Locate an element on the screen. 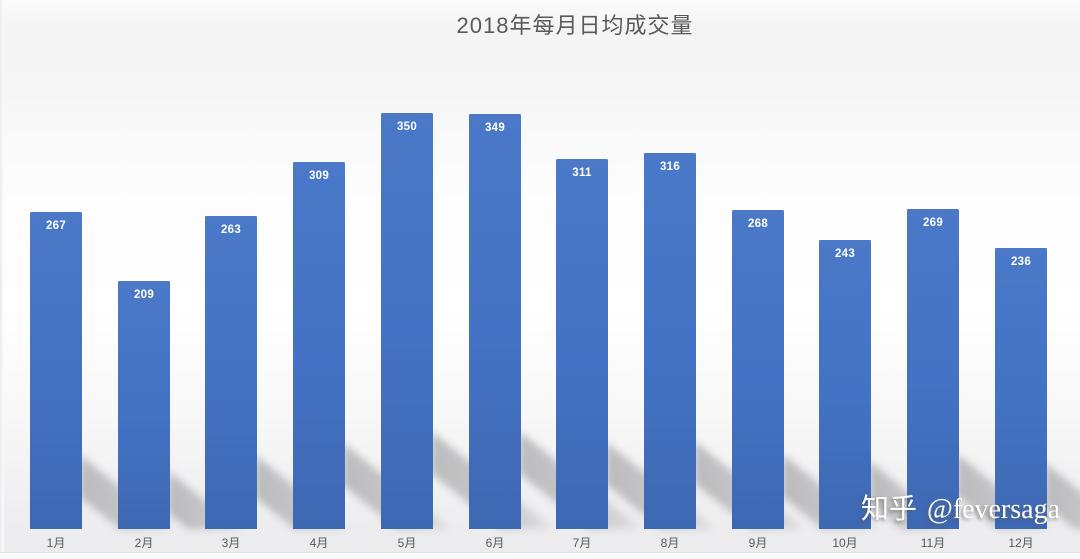 This screenshot has height=559, width=1080. bar-value-label: 311 is located at coordinates (582, 173).